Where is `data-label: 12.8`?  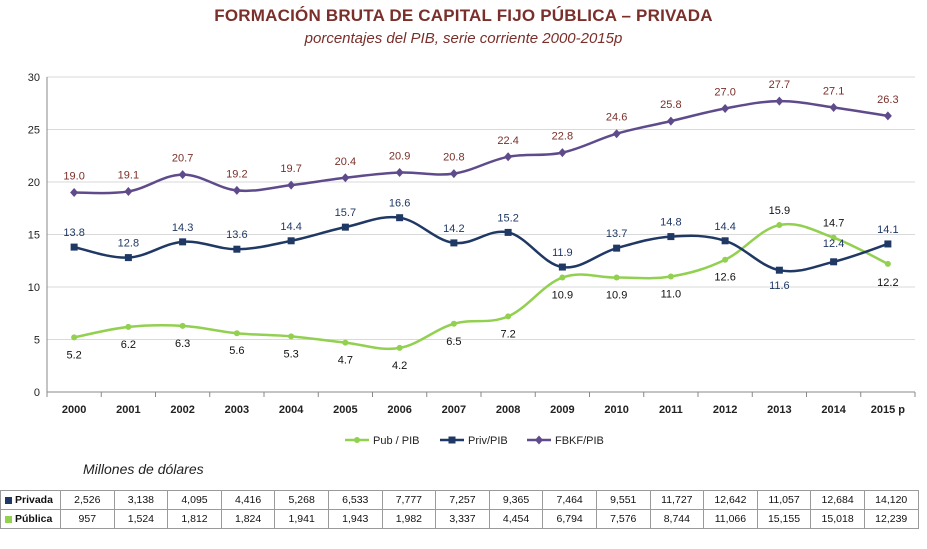
data-label: 12.8 is located at coordinates (128, 244).